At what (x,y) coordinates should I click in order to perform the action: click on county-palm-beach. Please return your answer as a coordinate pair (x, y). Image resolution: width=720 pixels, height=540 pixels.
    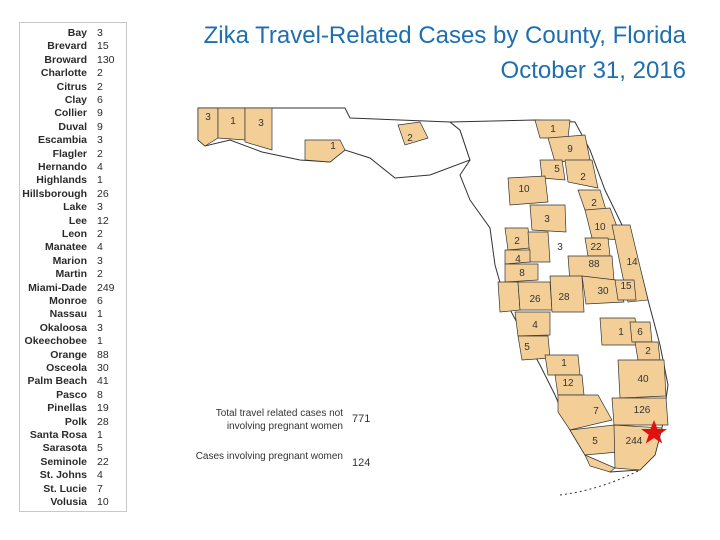
    Looking at the image, I should click on (642, 379).